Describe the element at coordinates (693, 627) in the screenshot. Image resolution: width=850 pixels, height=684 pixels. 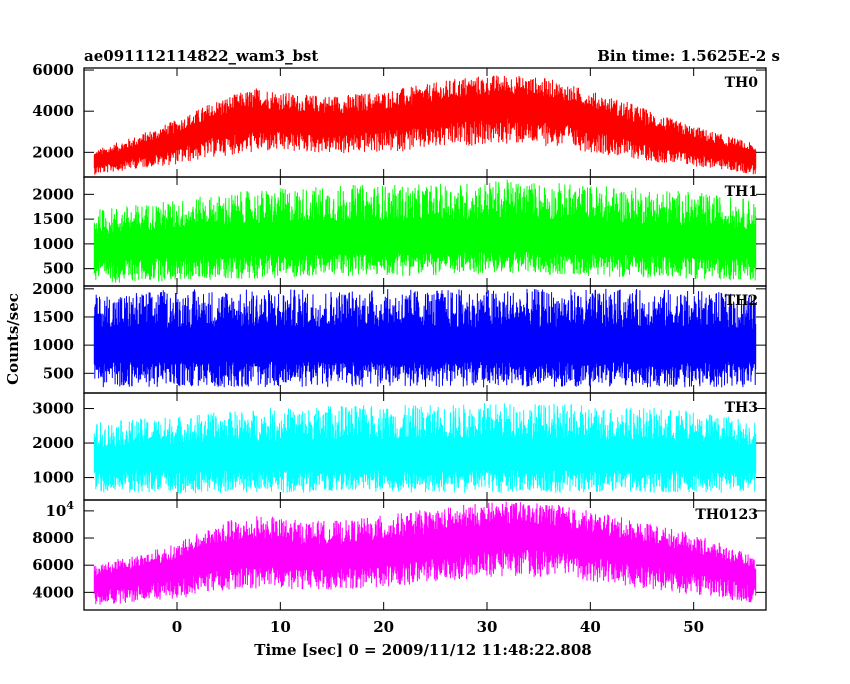
I see `x-tick-label: 50` at that location.